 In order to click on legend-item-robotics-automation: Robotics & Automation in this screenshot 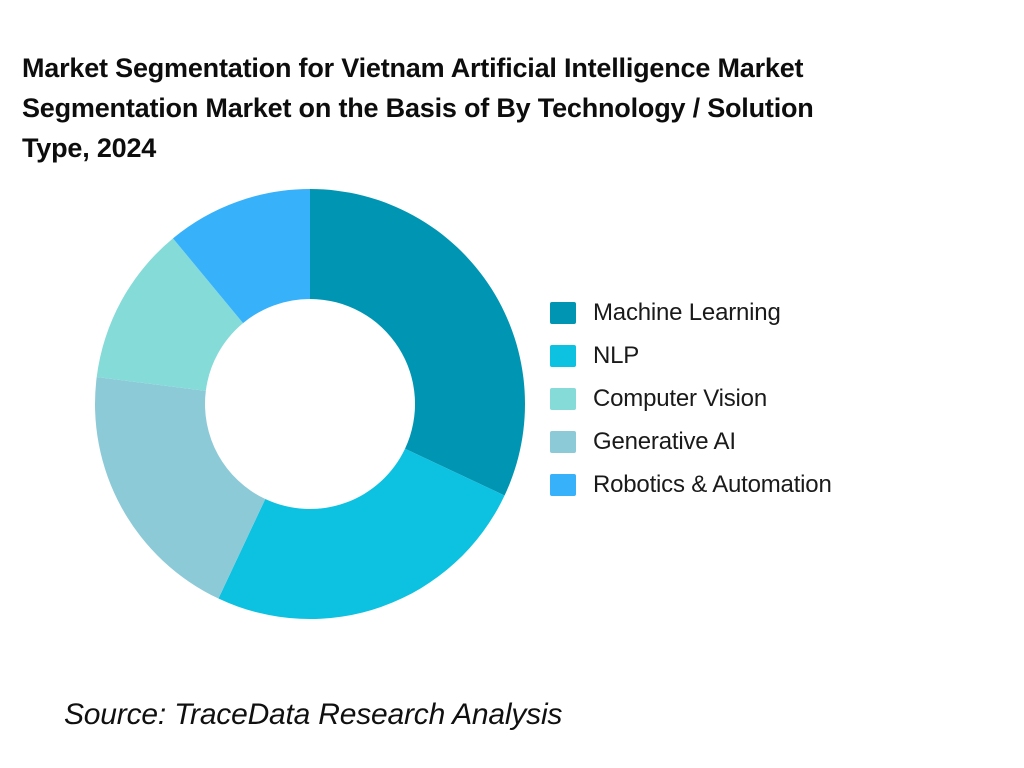, I will do `click(691, 484)`.